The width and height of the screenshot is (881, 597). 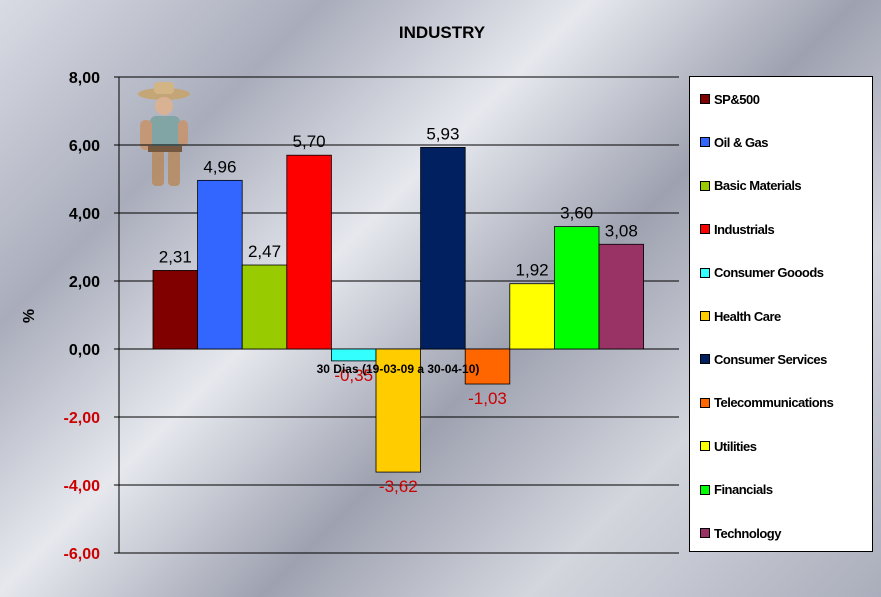 I want to click on legend-item: Financials, so click(x=736, y=490).